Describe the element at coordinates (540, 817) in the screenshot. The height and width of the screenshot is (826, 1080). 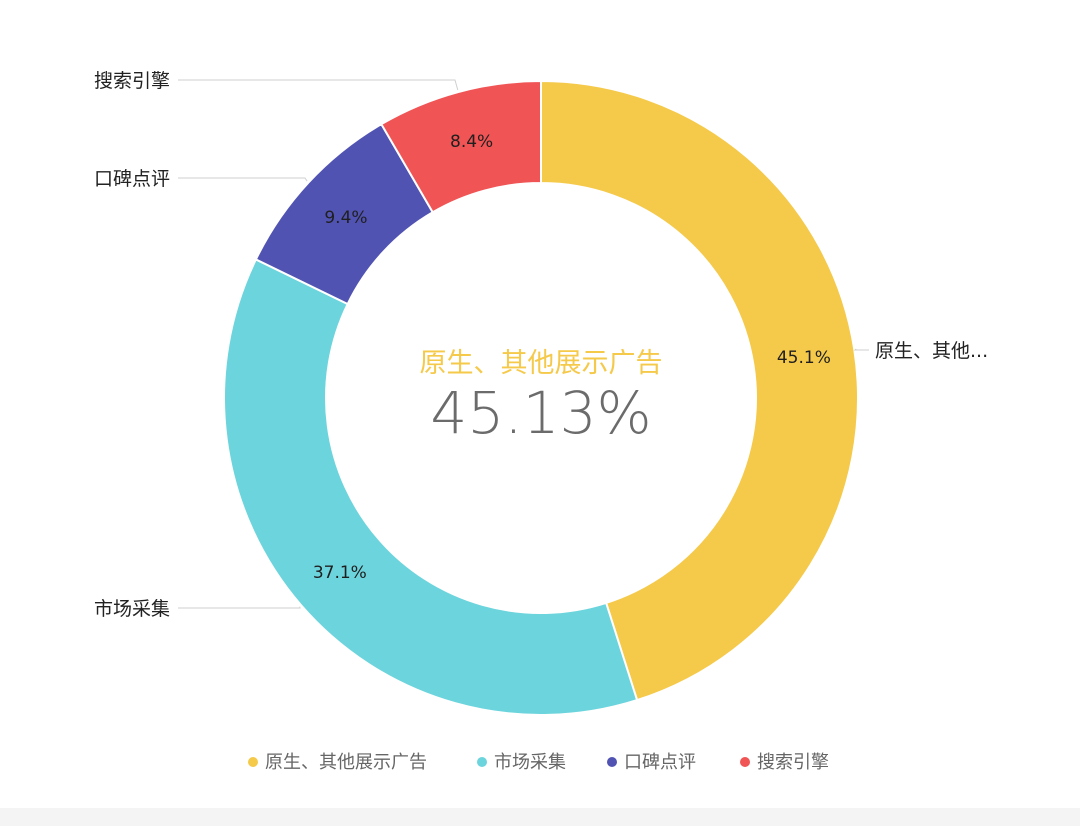
I see `footer-strip` at that location.